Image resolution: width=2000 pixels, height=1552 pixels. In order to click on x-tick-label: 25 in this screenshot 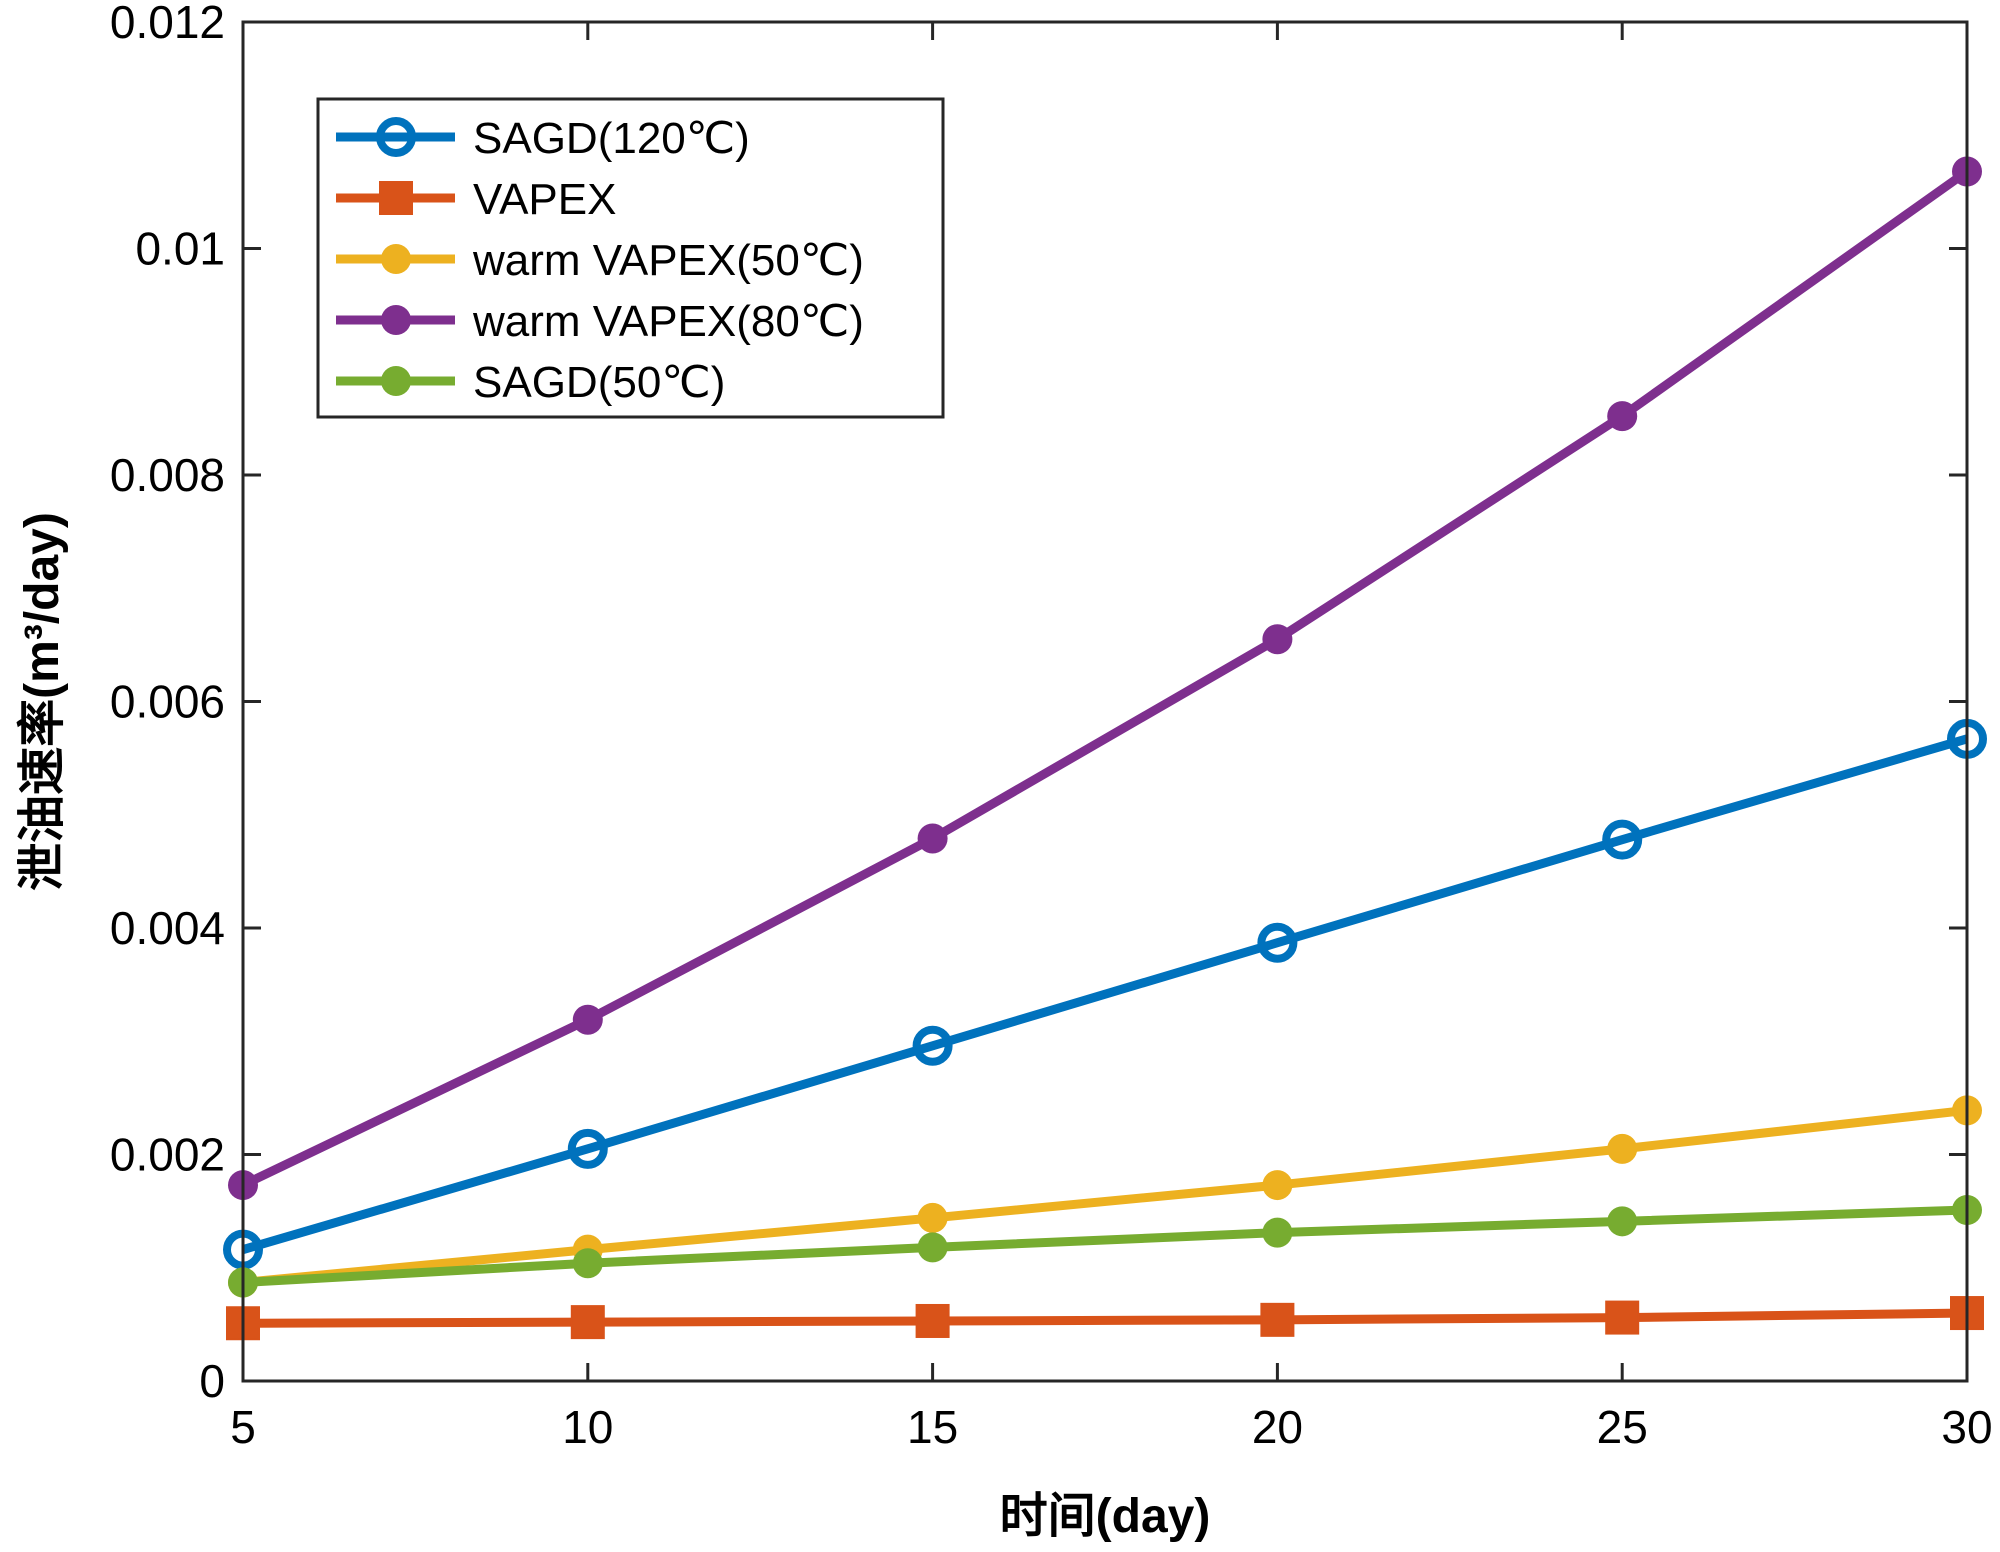, I will do `click(1622, 1427)`.